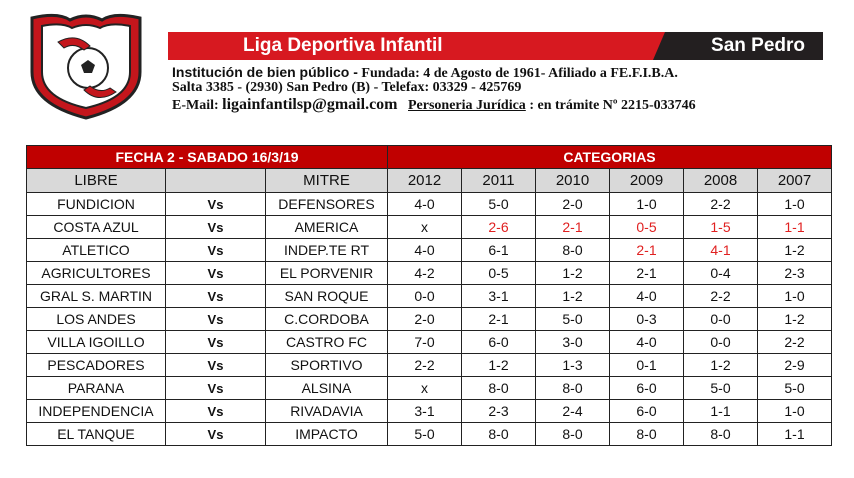  Describe the element at coordinates (424, 180) in the screenshot. I see `year-header: 2012` at that location.